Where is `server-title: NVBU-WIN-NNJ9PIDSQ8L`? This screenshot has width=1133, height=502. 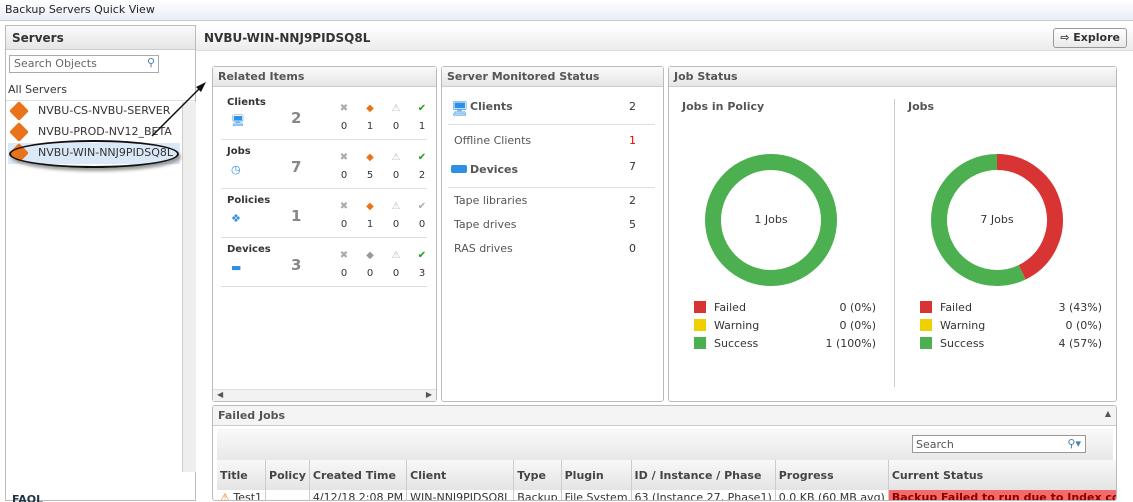
server-title: NVBU-WIN-NNJ9PIDSQ8L is located at coordinates (287, 38).